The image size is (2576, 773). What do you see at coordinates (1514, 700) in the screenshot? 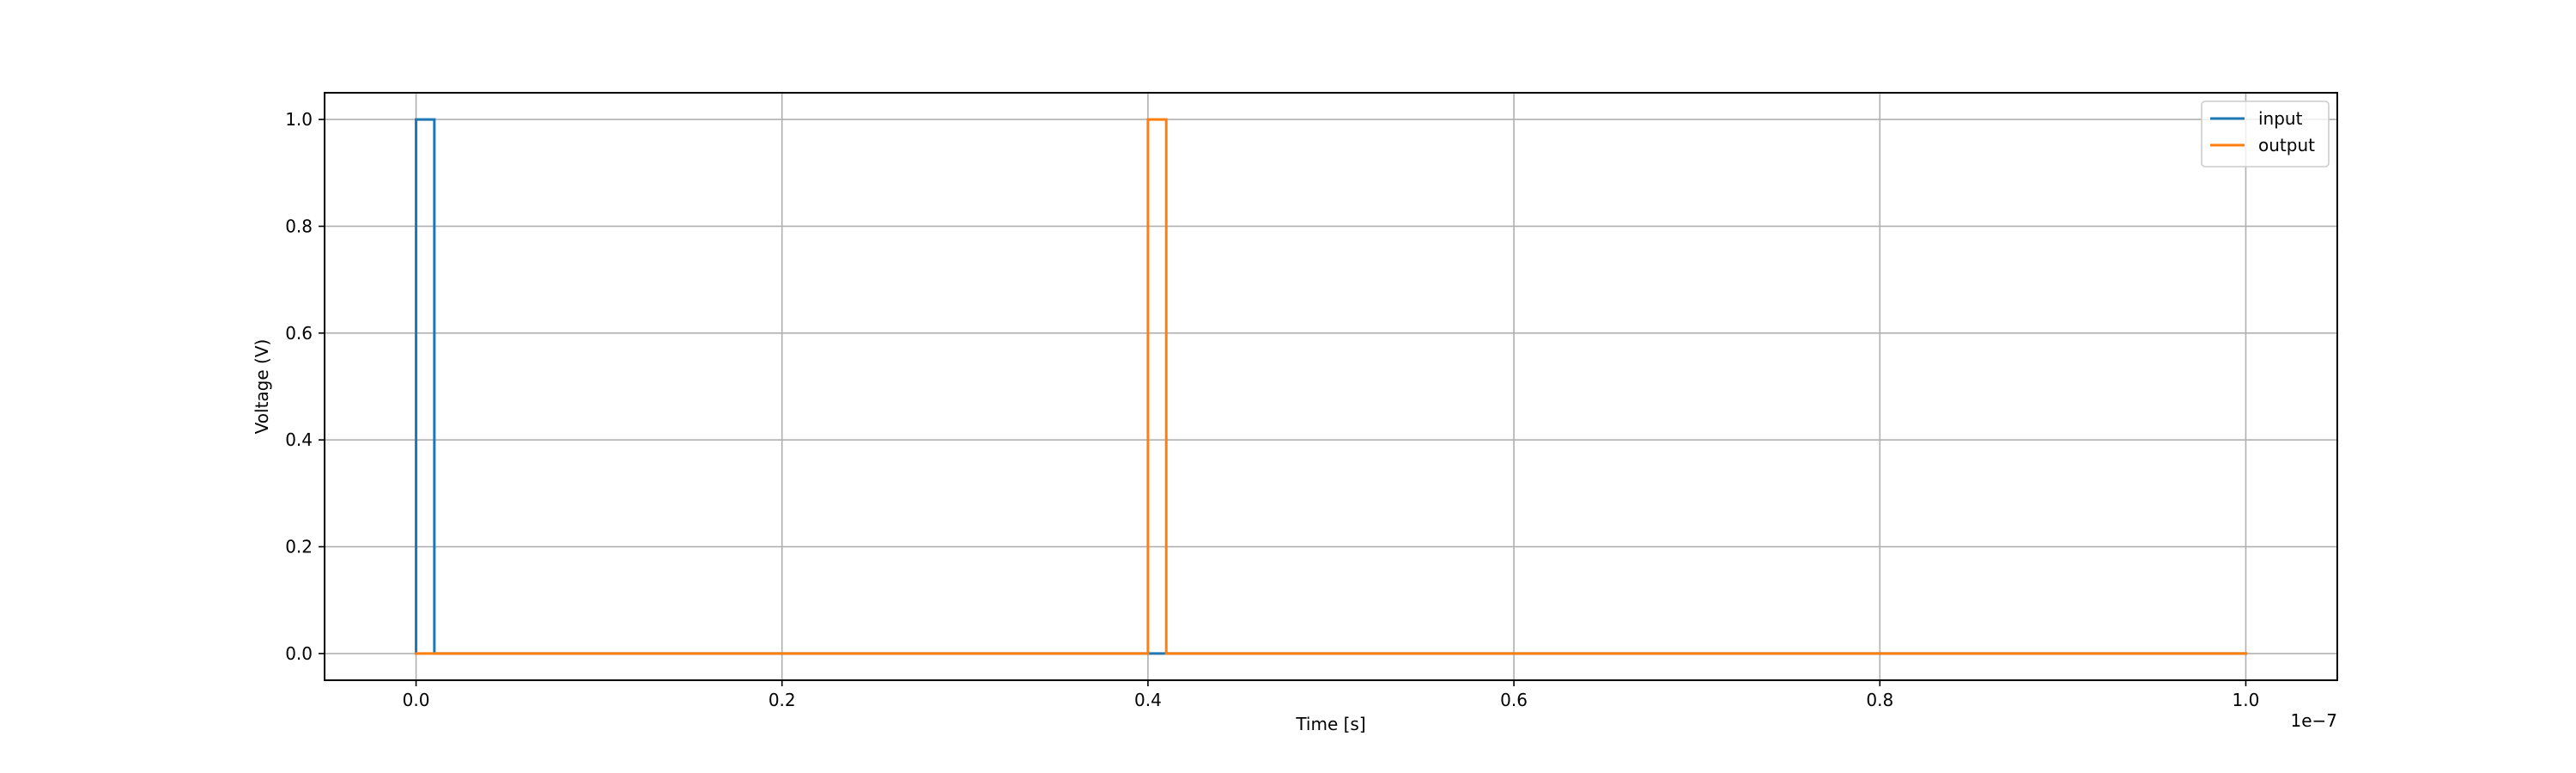
I see `x-tick-label: 0.6` at bounding box center [1514, 700].